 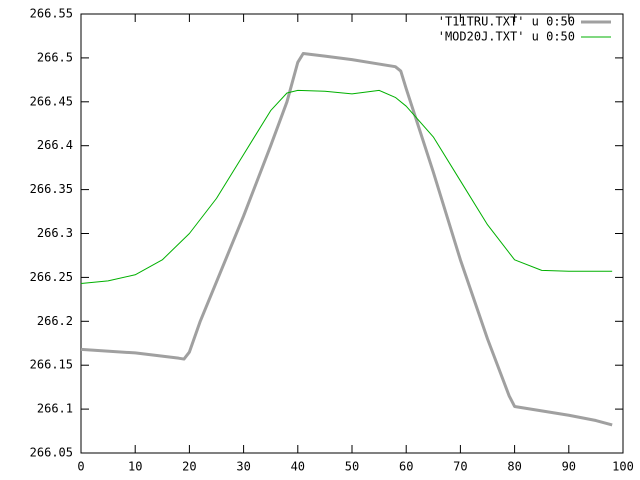 I want to click on x-tick-label: 0, so click(x=80, y=467).